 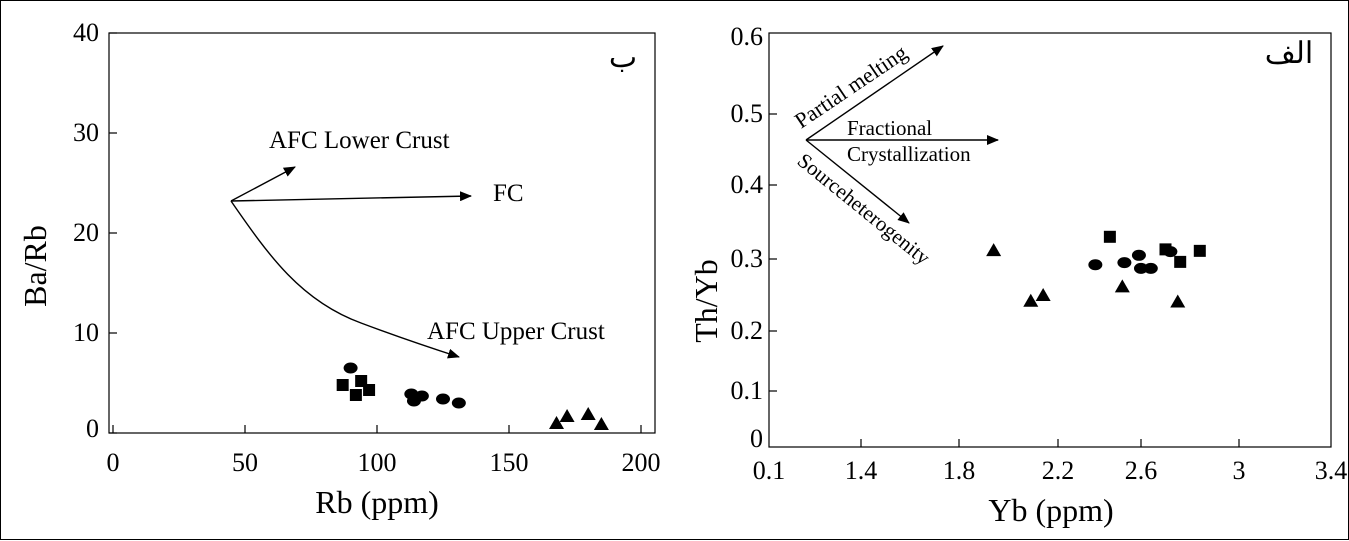 What do you see at coordinates (769, 470) in the screenshot?
I see `right-x-tick-label: 0.1` at bounding box center [769, 470].